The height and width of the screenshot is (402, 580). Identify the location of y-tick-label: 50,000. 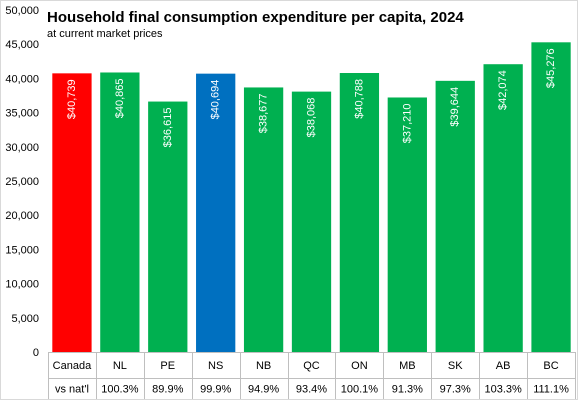
(22, 11).